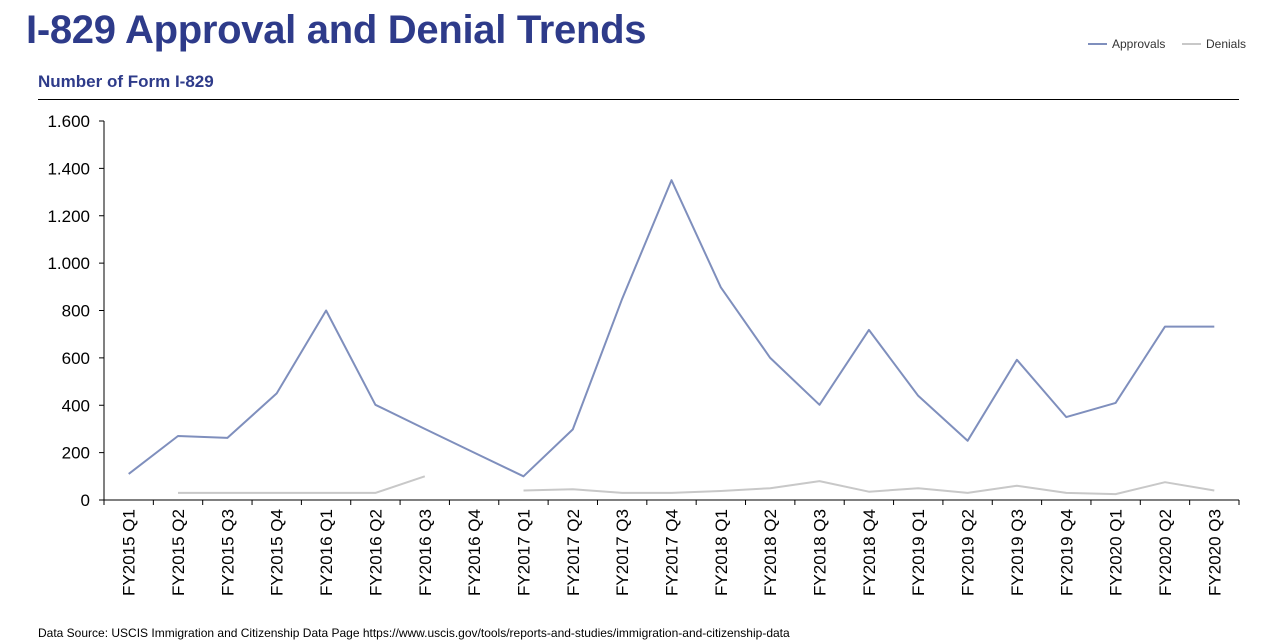 The image size is (1280, 643). I want to click on x-tick-label: FY2018 Q3, so click(820, 552).